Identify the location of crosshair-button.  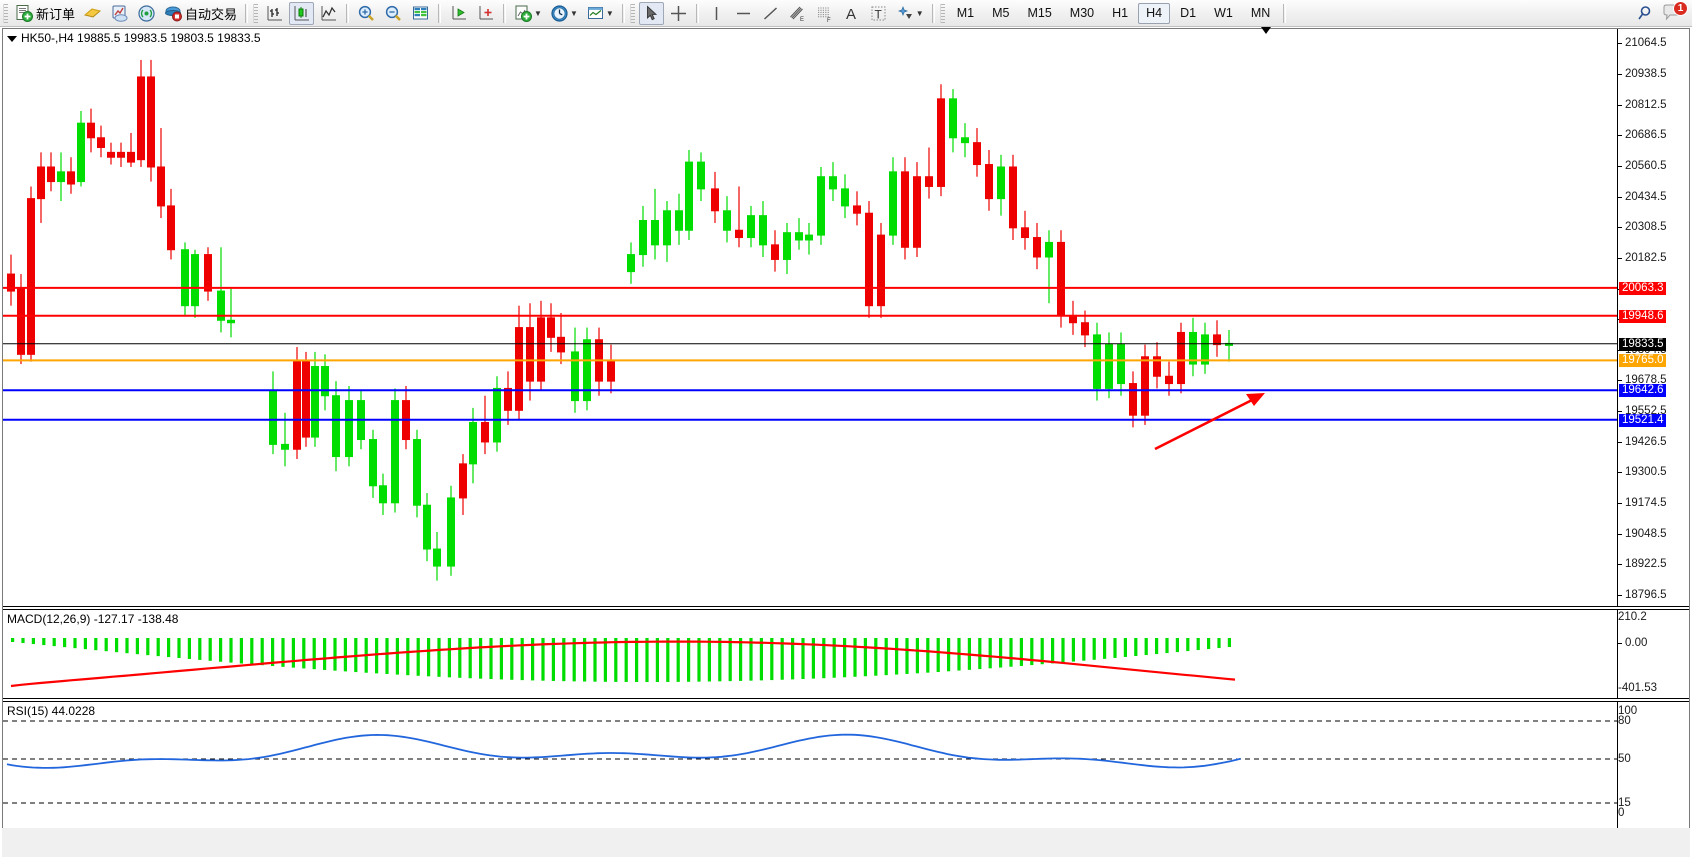
(678, 13).